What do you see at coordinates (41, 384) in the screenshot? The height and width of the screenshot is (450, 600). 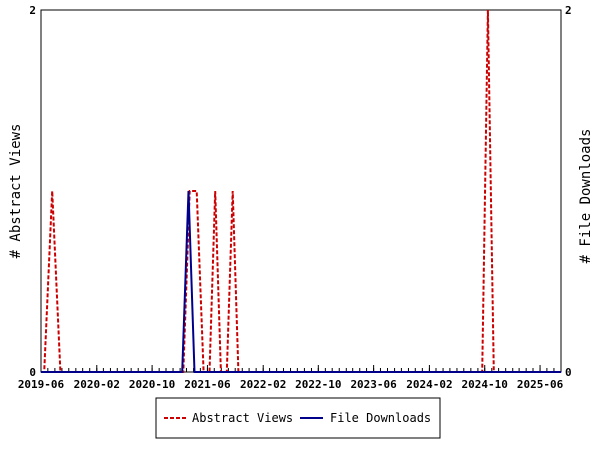 I see `x-tick-label: 2019-06` at bounding box center [41, 384].